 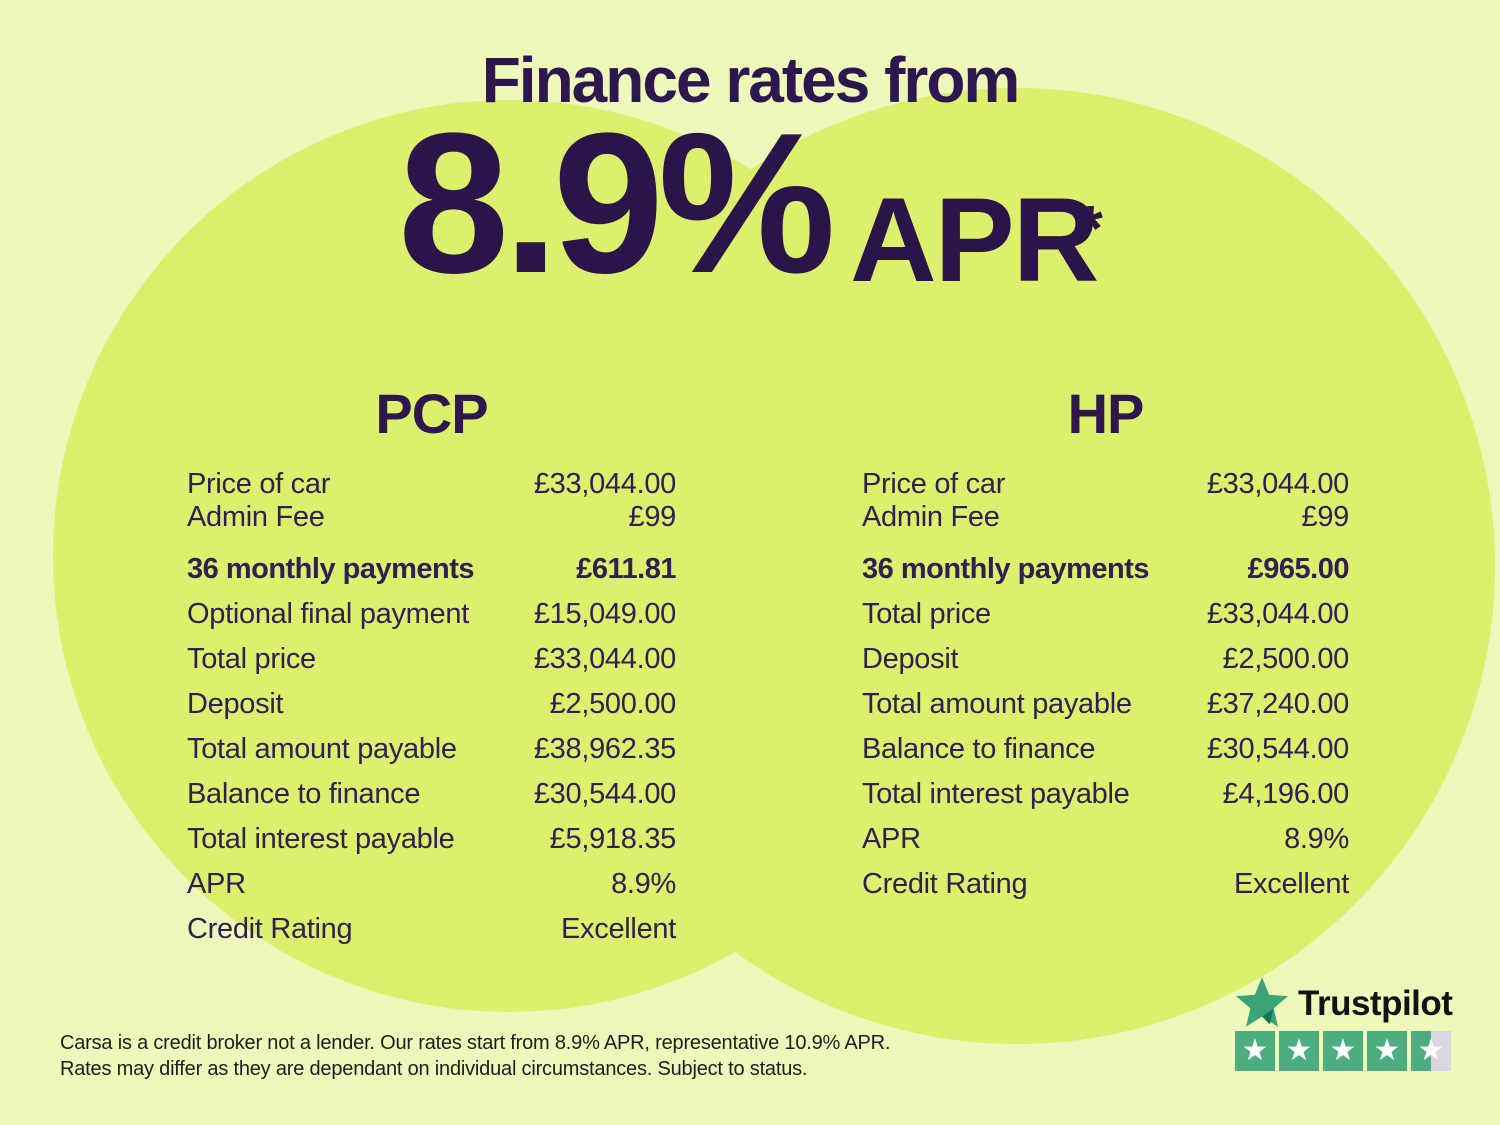 I want to click on table-row: Optional final payment £15,049.00, so click(x=431, y=614).